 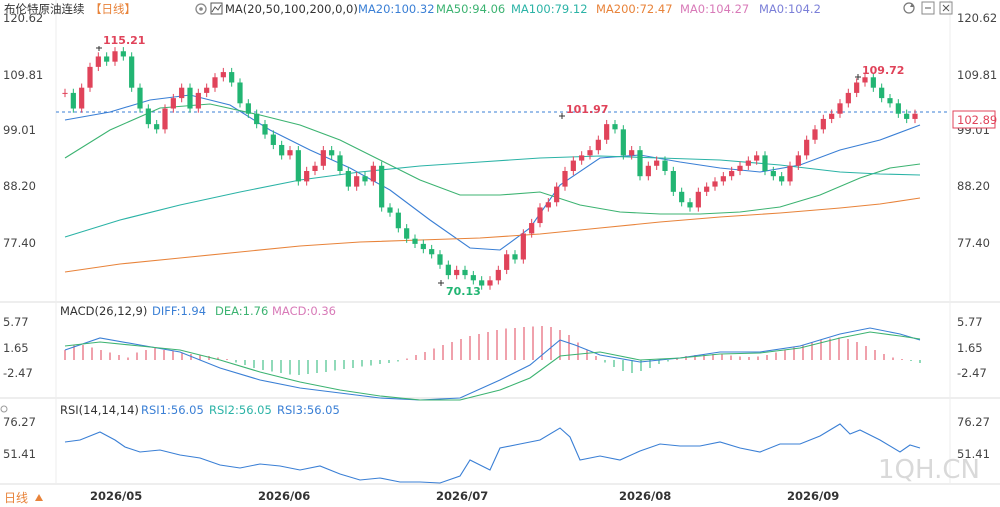 What do you see at coordinates (973, 243) in the screenshot?
I see `price-tick-right: 77.40` at bounding box center [973, 243].